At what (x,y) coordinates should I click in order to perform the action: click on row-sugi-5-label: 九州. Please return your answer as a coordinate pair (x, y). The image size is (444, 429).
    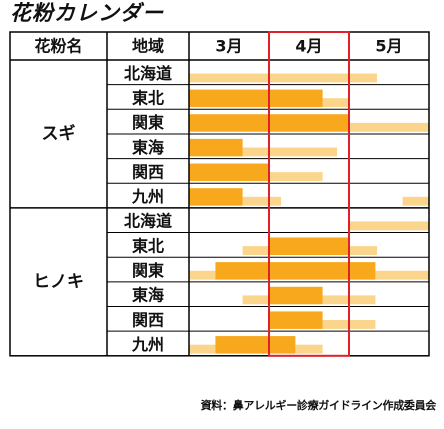
    Looking at the image, I should click on (147, 196).